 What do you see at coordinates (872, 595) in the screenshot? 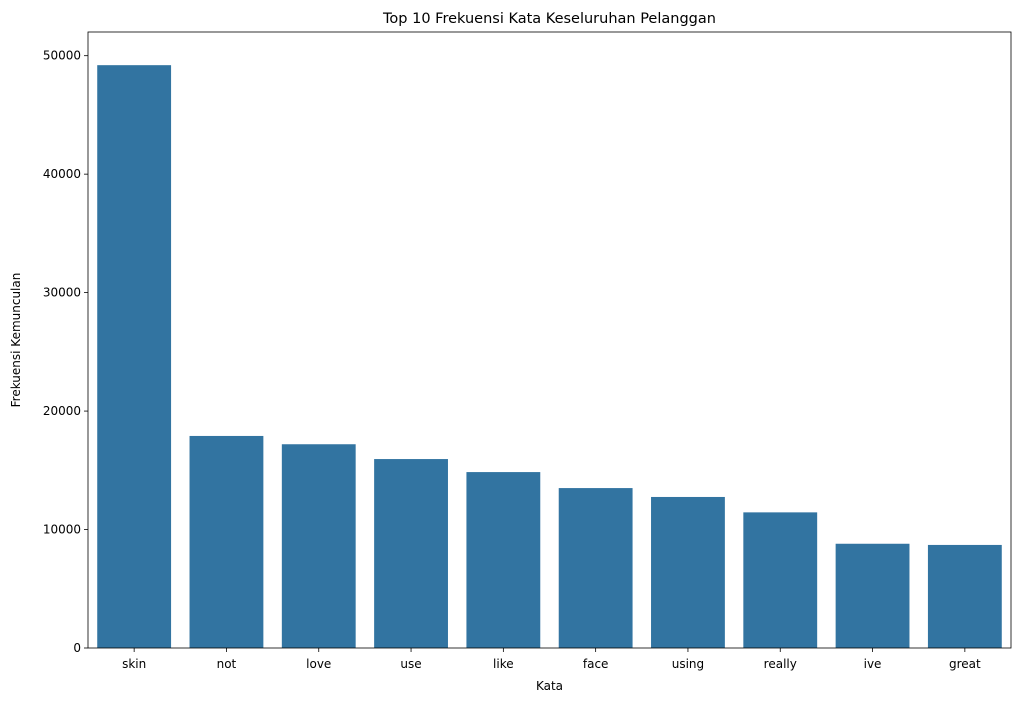
I see `bar-ive` at bounding box center [872, 595].